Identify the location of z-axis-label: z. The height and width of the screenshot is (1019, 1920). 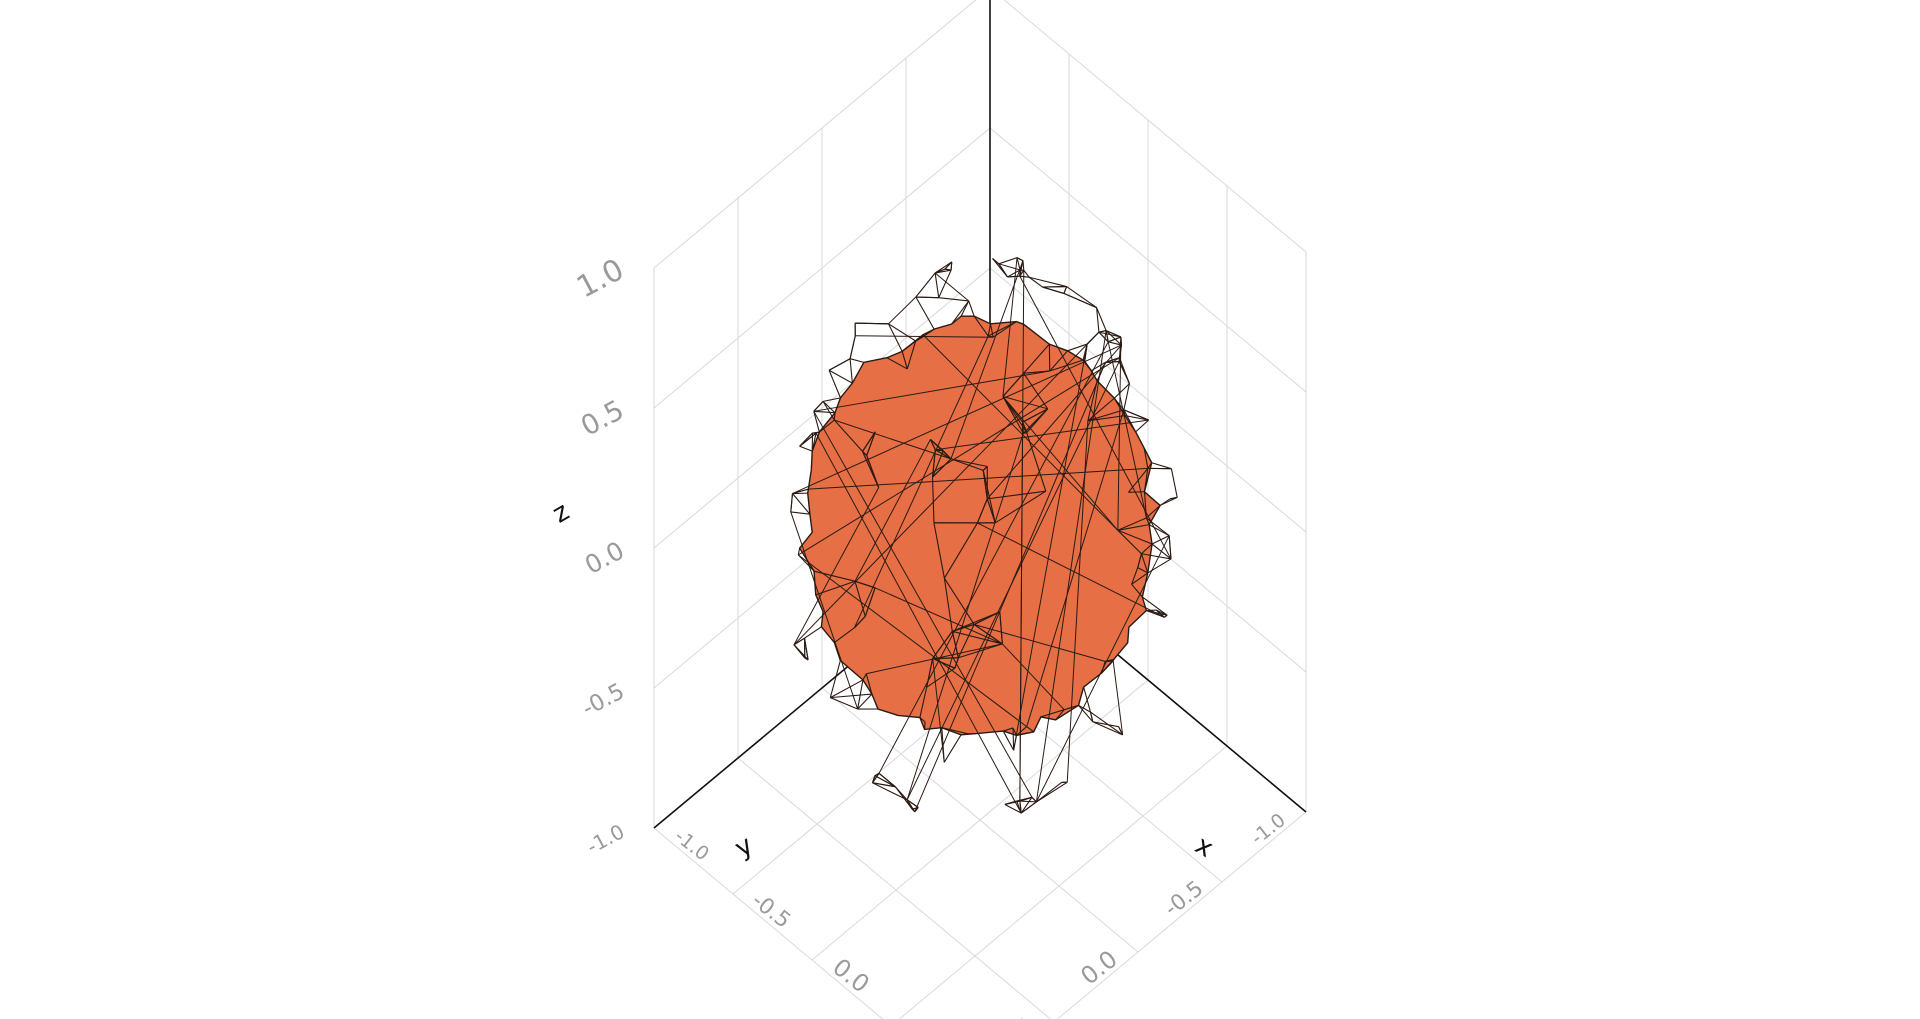
(561, 513).